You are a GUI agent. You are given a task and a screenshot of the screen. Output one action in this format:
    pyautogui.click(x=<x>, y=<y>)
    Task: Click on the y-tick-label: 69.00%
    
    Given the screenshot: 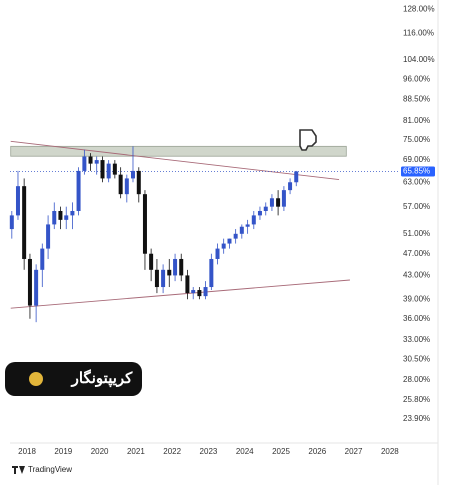 What is the action you would take?
    pyautogui.click(x=416, y=159)
    